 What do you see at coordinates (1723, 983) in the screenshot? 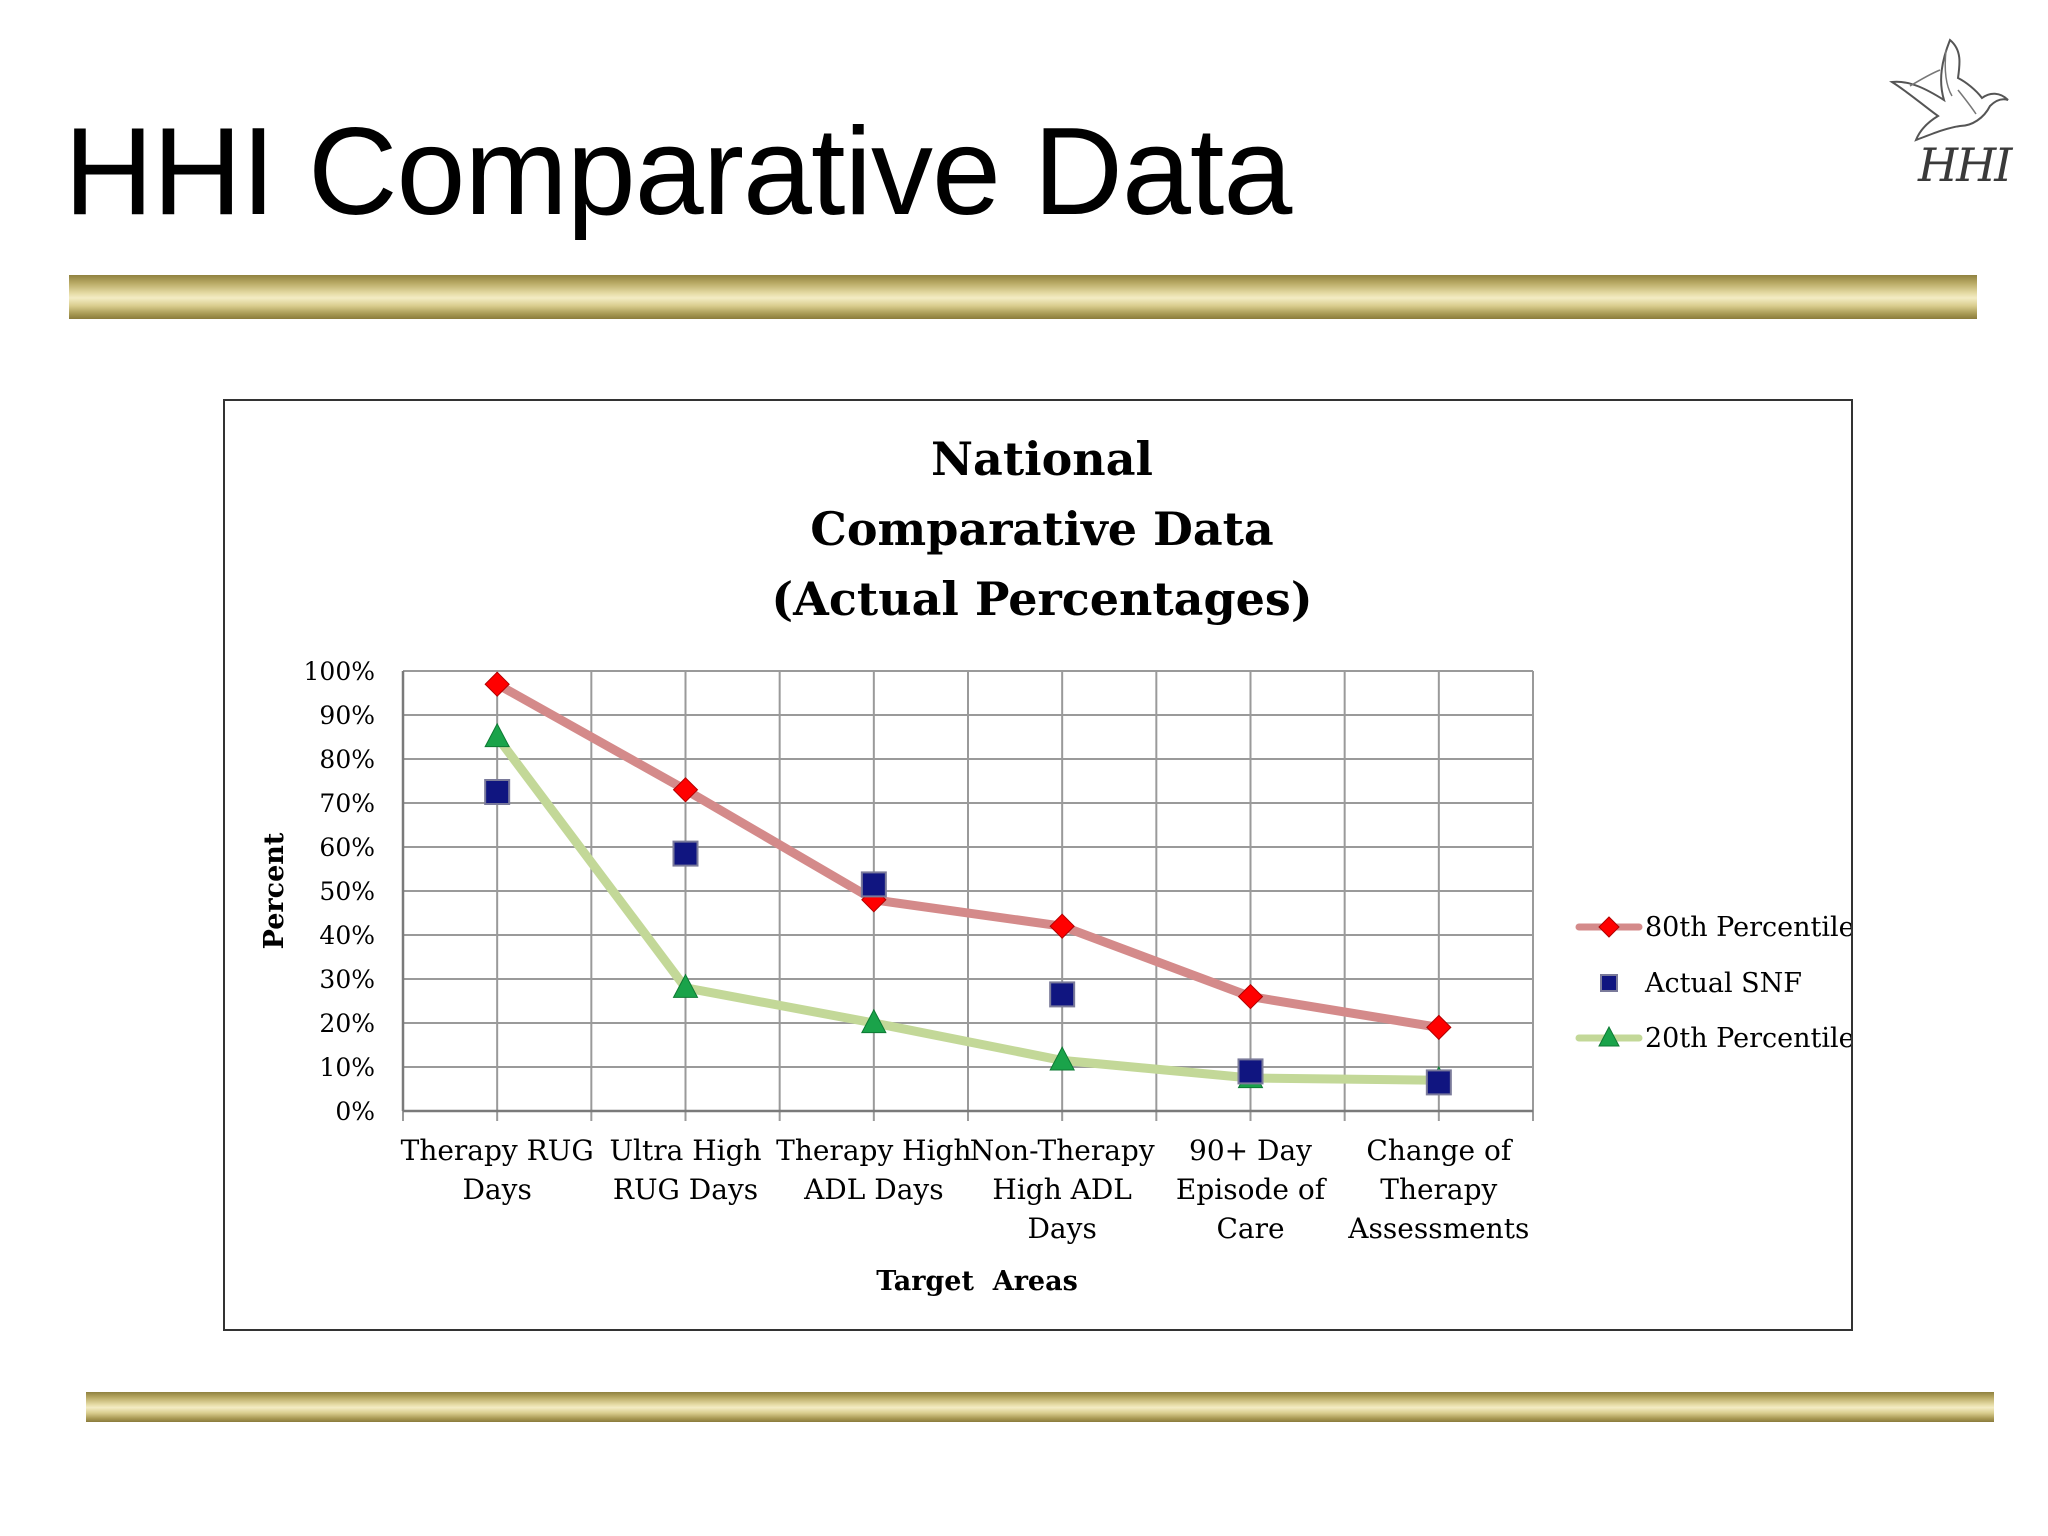
I see `legend-label: Actual SNF` at bounding box center [1723, 983].